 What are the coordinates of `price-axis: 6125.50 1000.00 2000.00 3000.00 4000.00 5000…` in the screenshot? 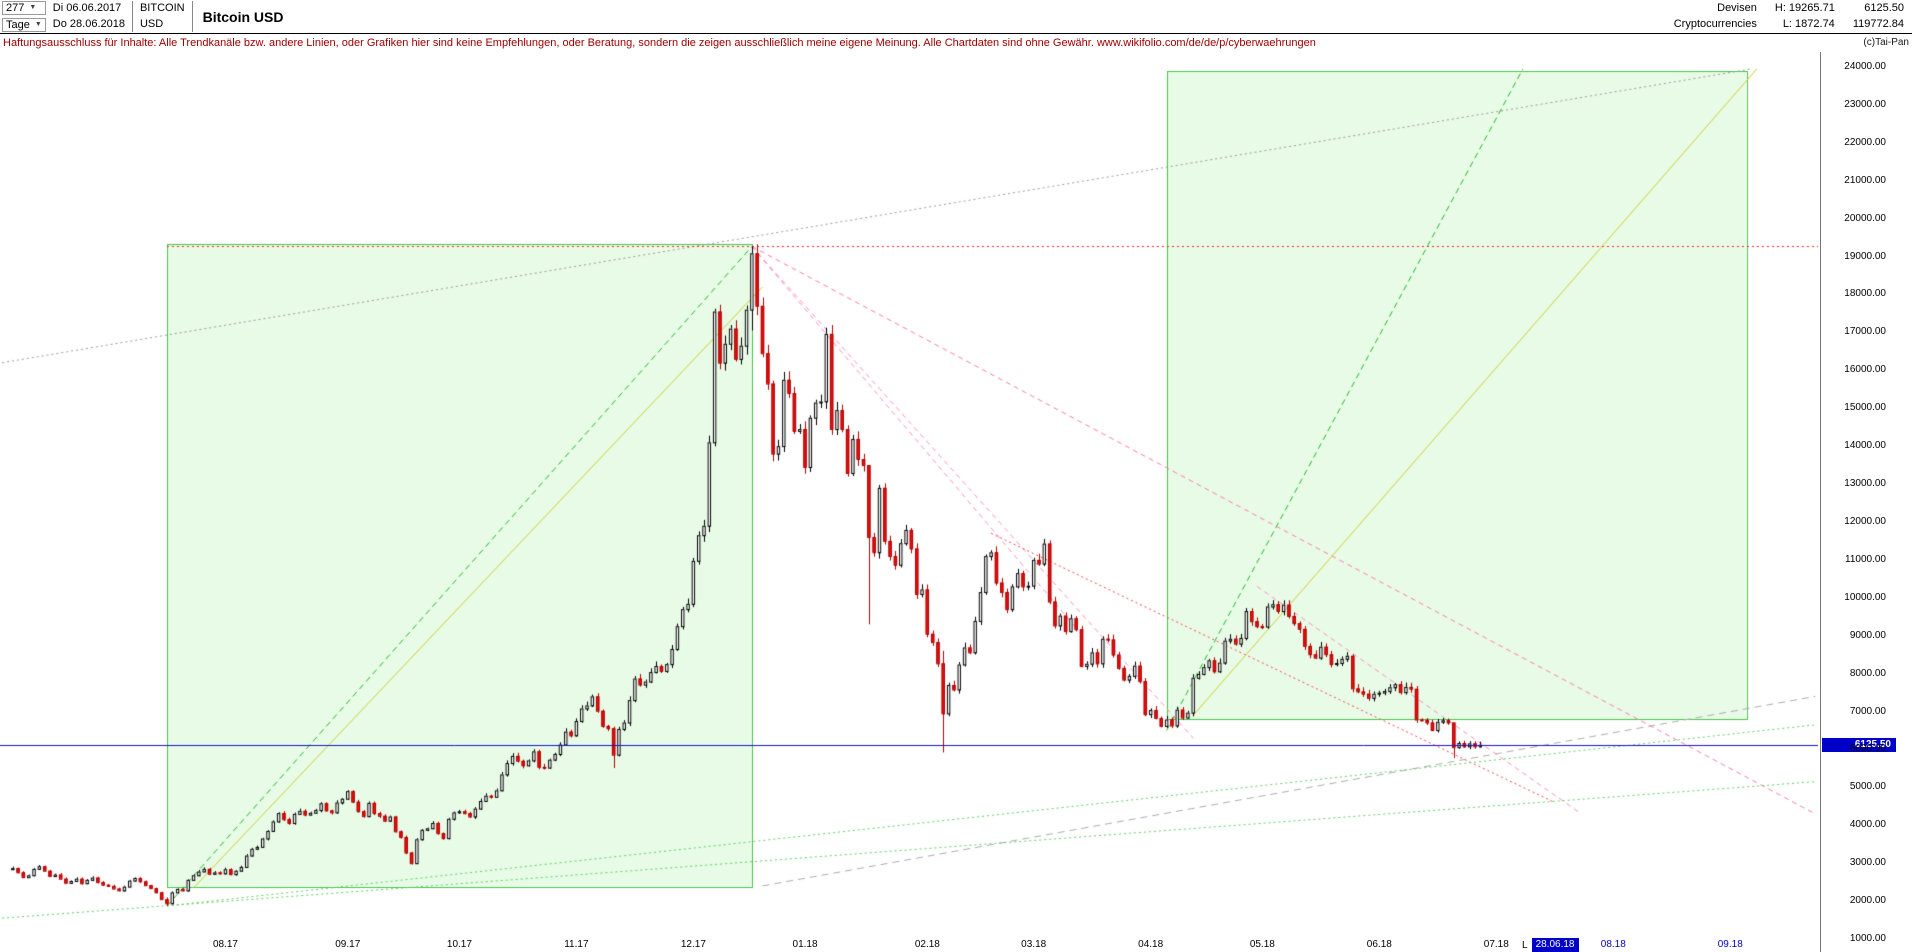 It's located at (1866, 502).